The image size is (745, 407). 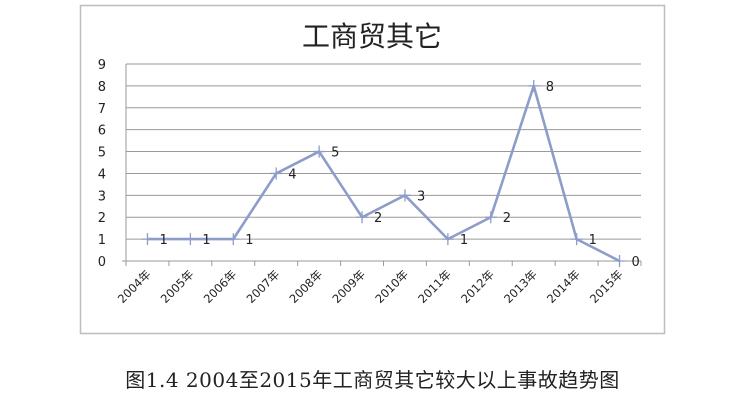 What do you see at coordinates (102, 218) in the screenshot?
I see `y-tick-label: 2` at bounding box center [102, 218].